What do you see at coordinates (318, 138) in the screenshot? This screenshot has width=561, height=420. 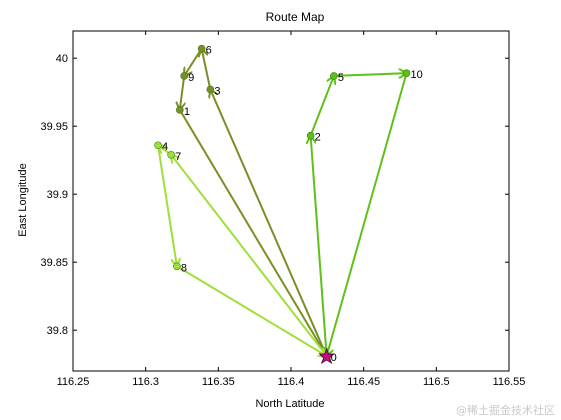 I see `node-label: 2` at bounding box center [318, 138].